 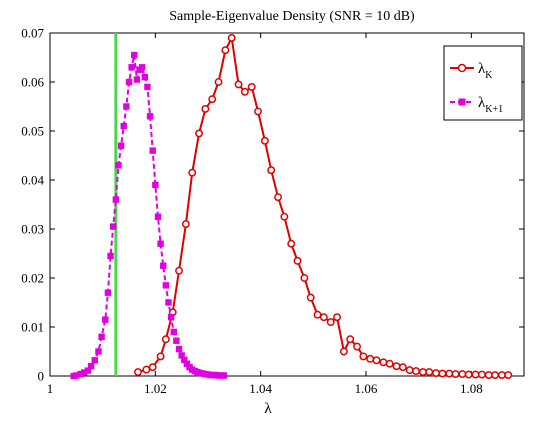 What do you see at coordinates (41, 376) in the screenshot?
I see `y-tick-label: 0` at bounding box center [41, 376].